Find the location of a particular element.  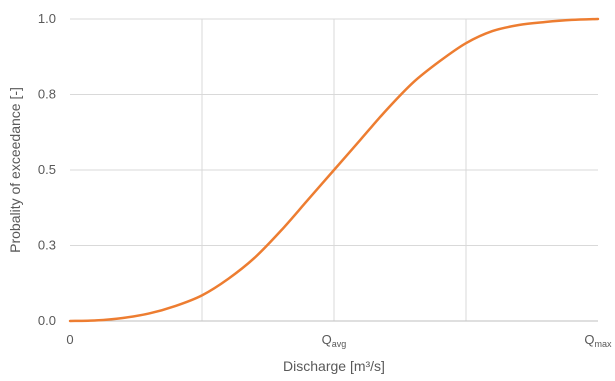

x-tick-label: Qmax is located at coordinates (598, 340).